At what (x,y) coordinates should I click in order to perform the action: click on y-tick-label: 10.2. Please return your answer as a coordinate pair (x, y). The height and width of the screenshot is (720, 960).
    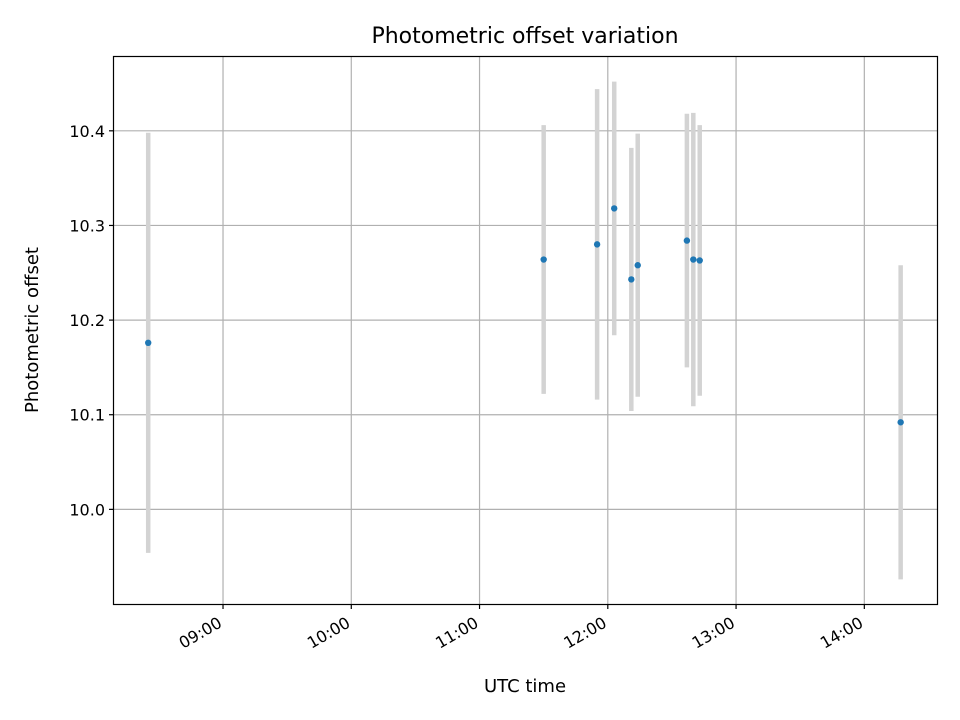
    Looking at the image, I should click on (87, 320).